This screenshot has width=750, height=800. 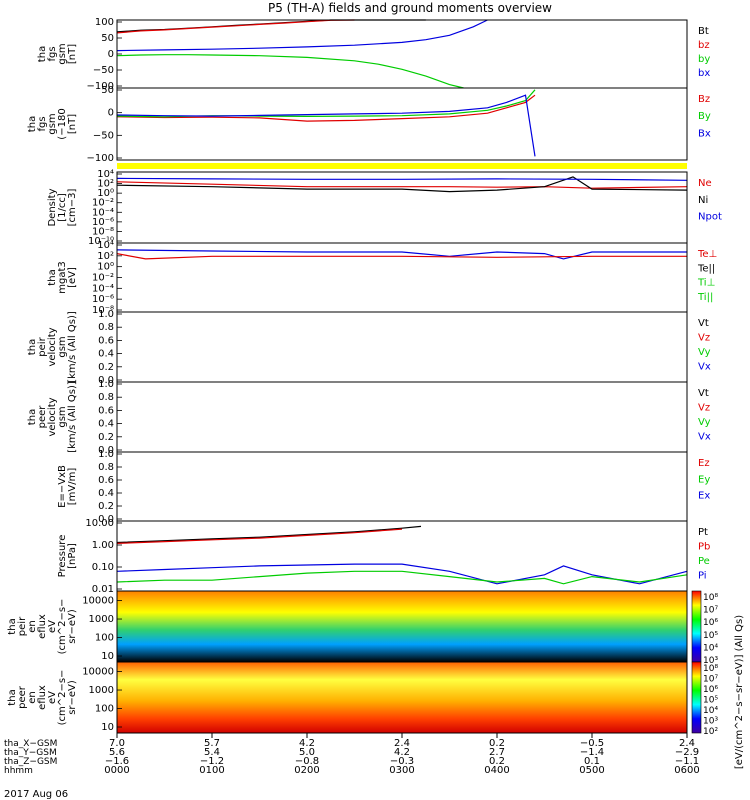 What do you see at coordinates (116, 770) in the screenshot?
I see `x-tick-label: 0000` at bounding box center [116, 770].